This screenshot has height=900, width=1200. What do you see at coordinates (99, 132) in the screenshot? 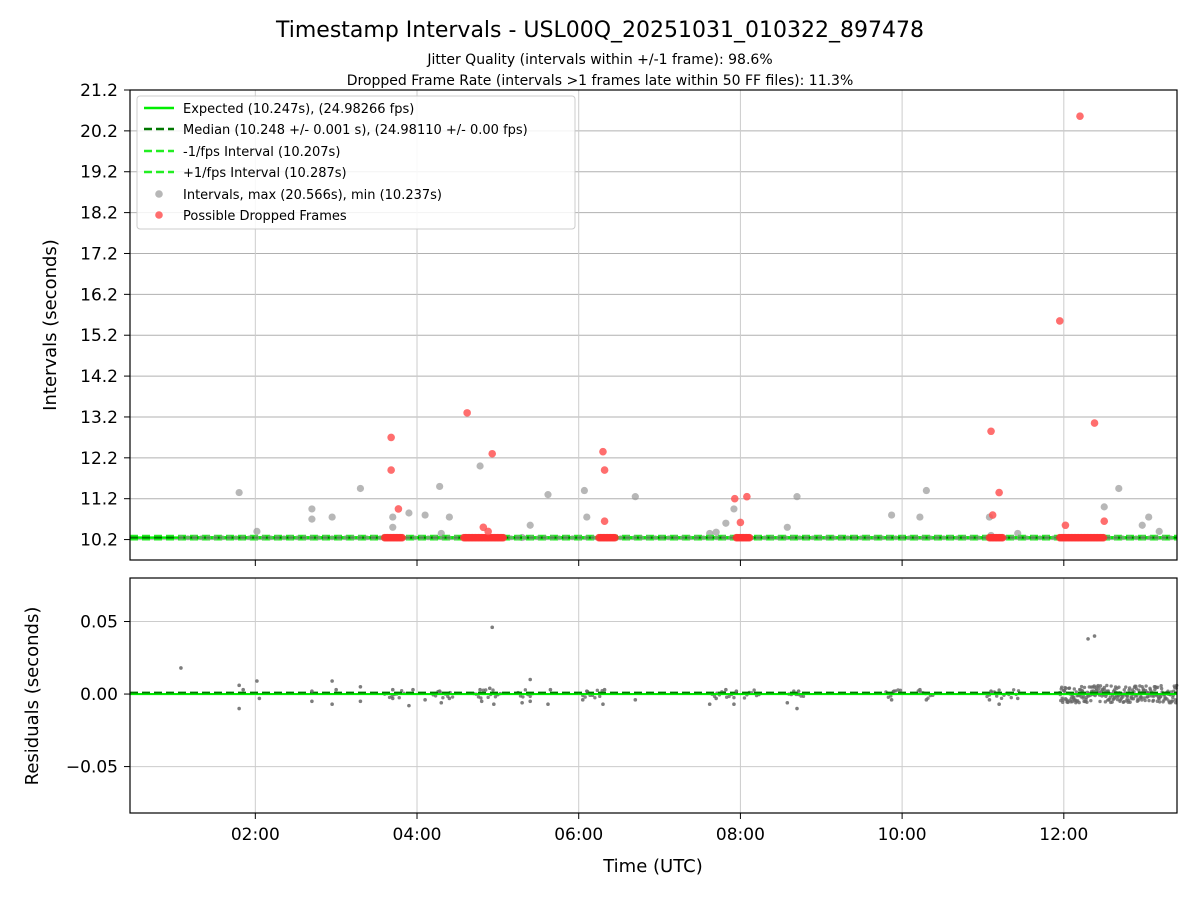
I see `intervals-y-tick-label: 20.2` at bounding box center [99, 132].